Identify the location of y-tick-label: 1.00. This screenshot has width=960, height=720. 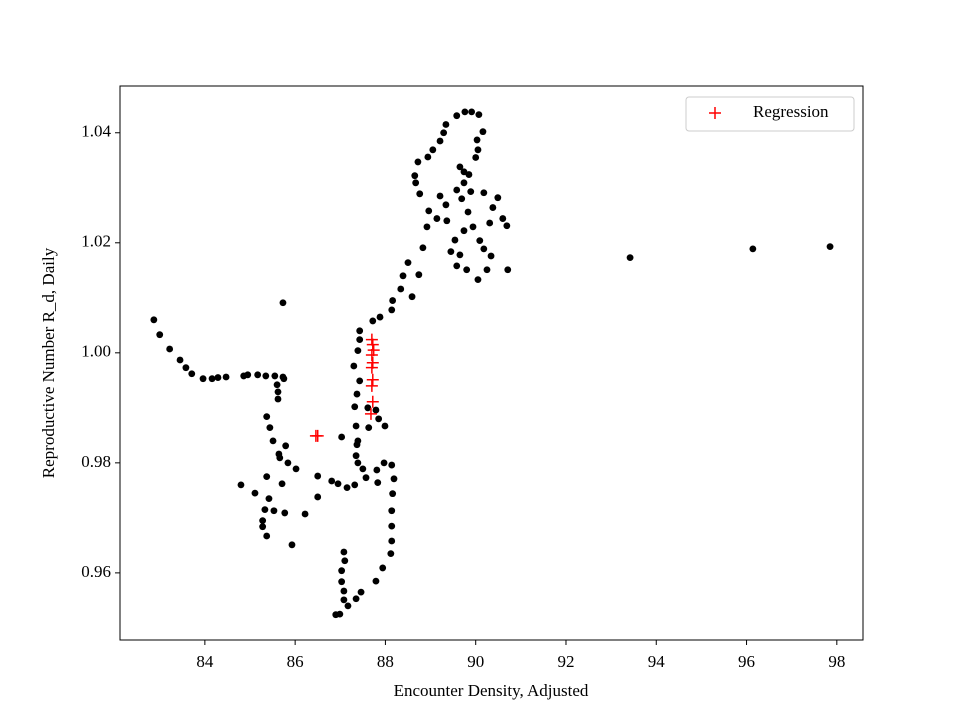
(96, 351).